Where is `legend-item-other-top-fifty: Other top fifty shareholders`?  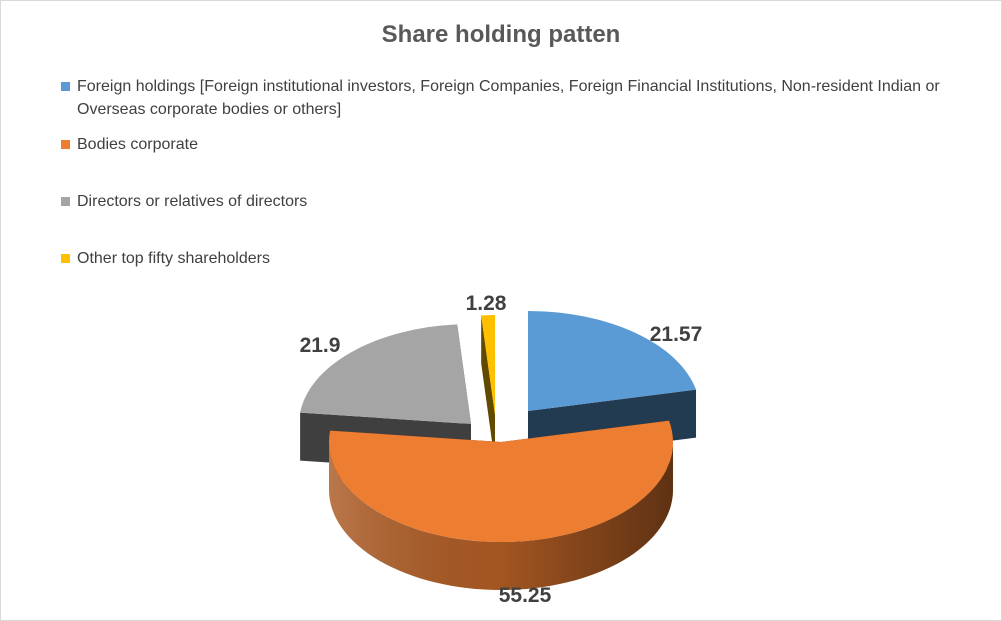 legend-item-other-top-fifty: Other top fifty shareholders is located at coordinates (511, 258).